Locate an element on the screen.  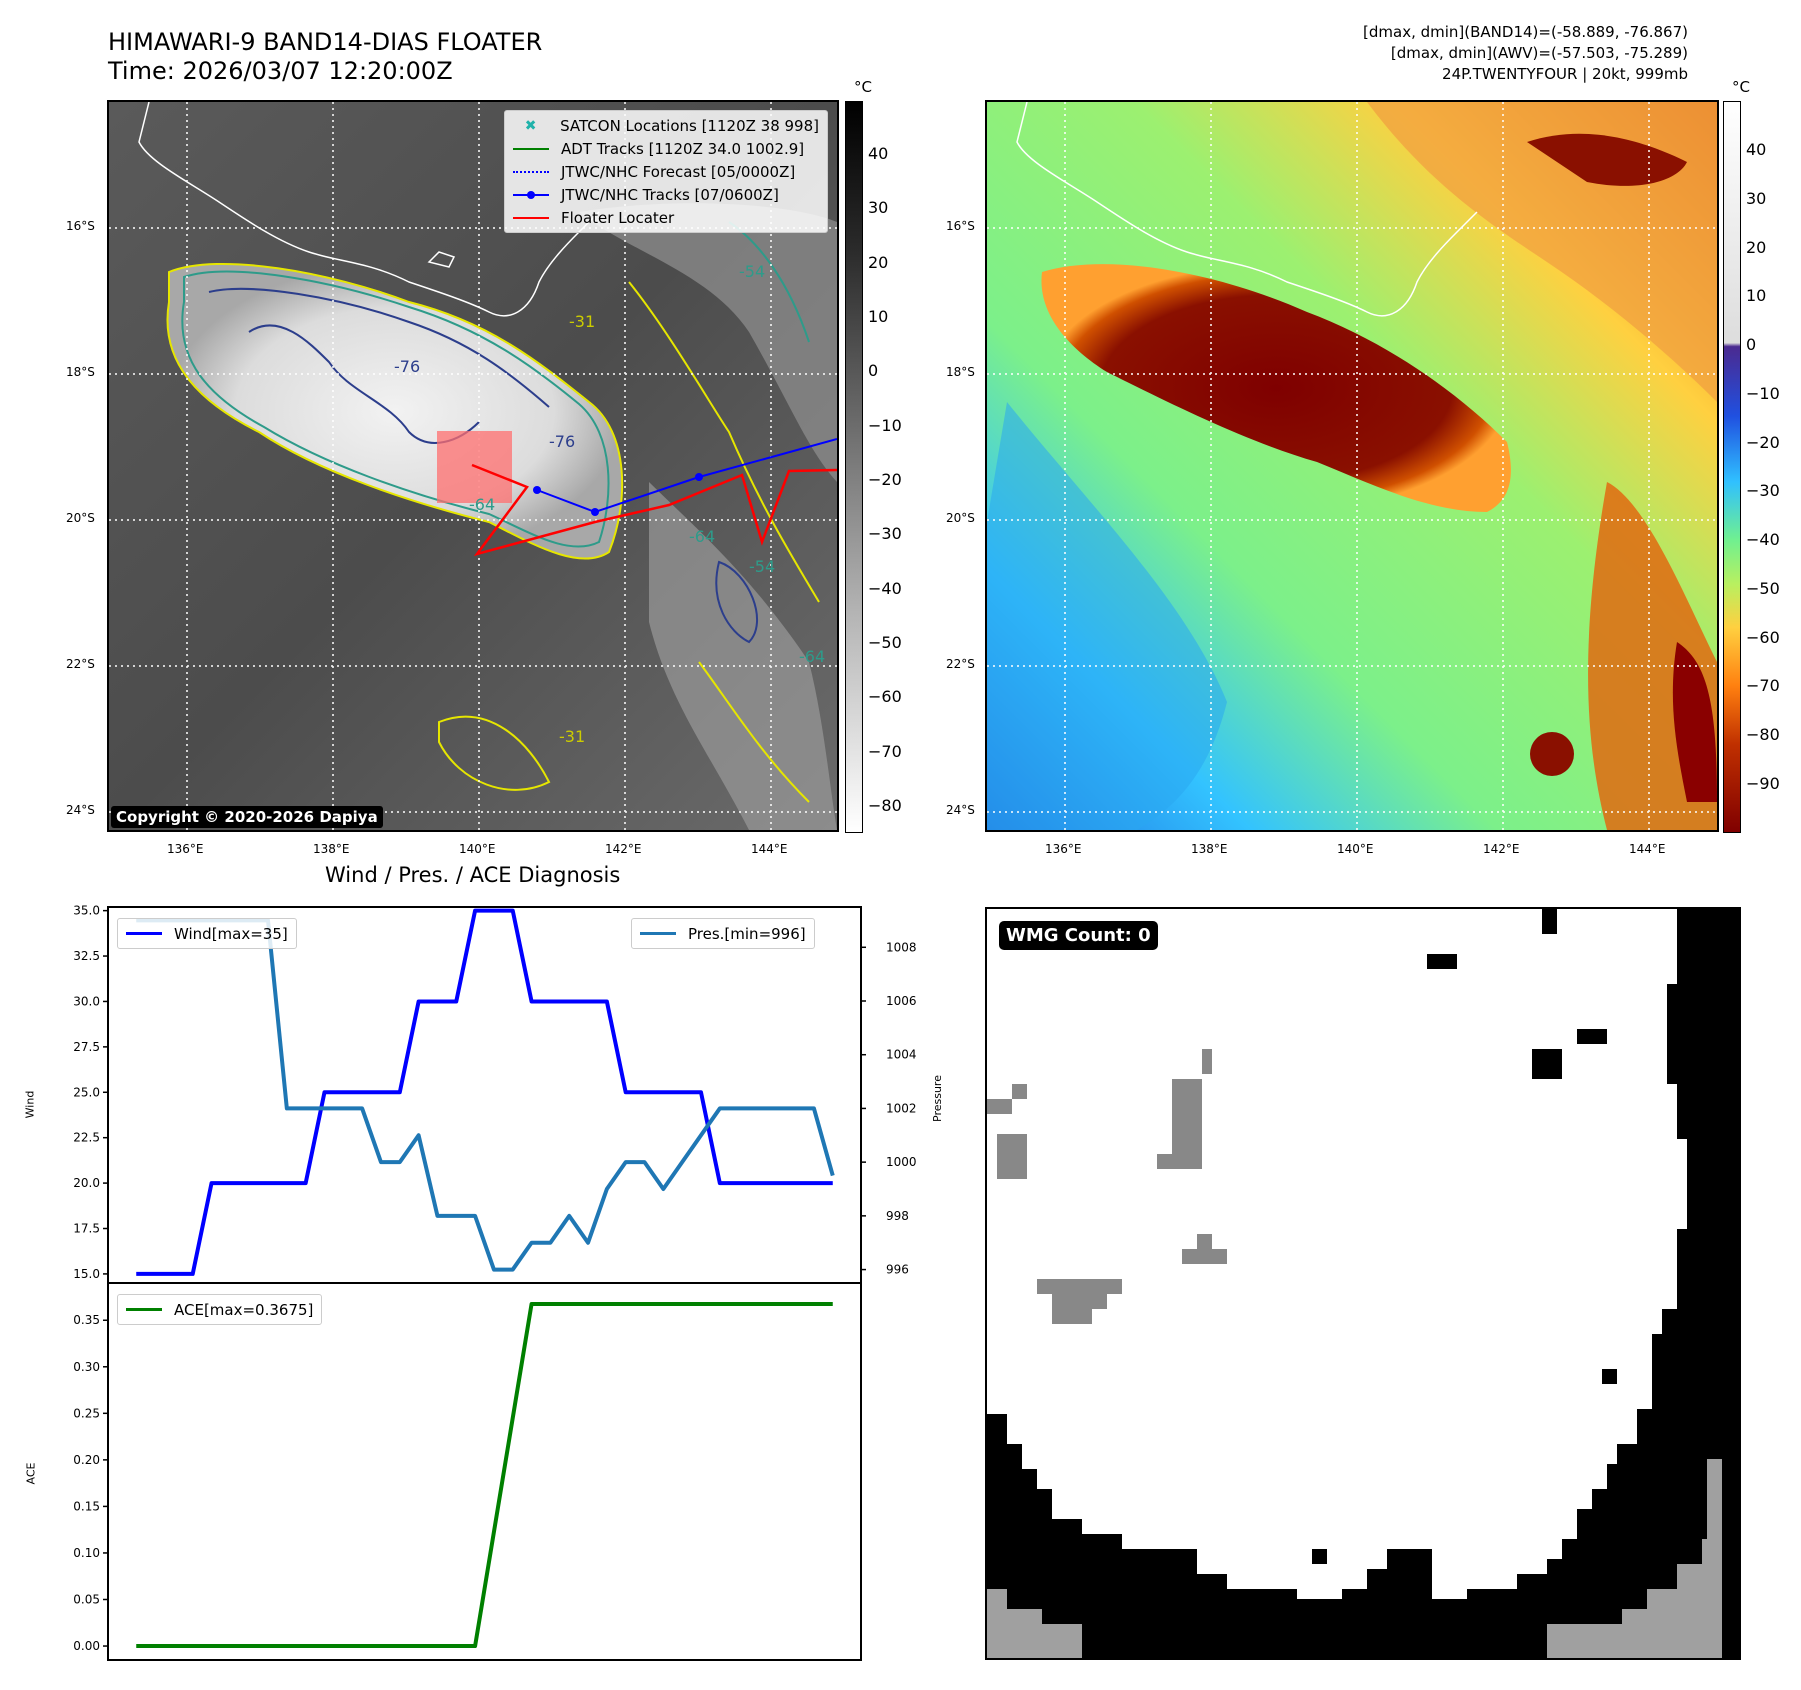
colorbar-left-tick: 20 is located at coordinates (878, 262).